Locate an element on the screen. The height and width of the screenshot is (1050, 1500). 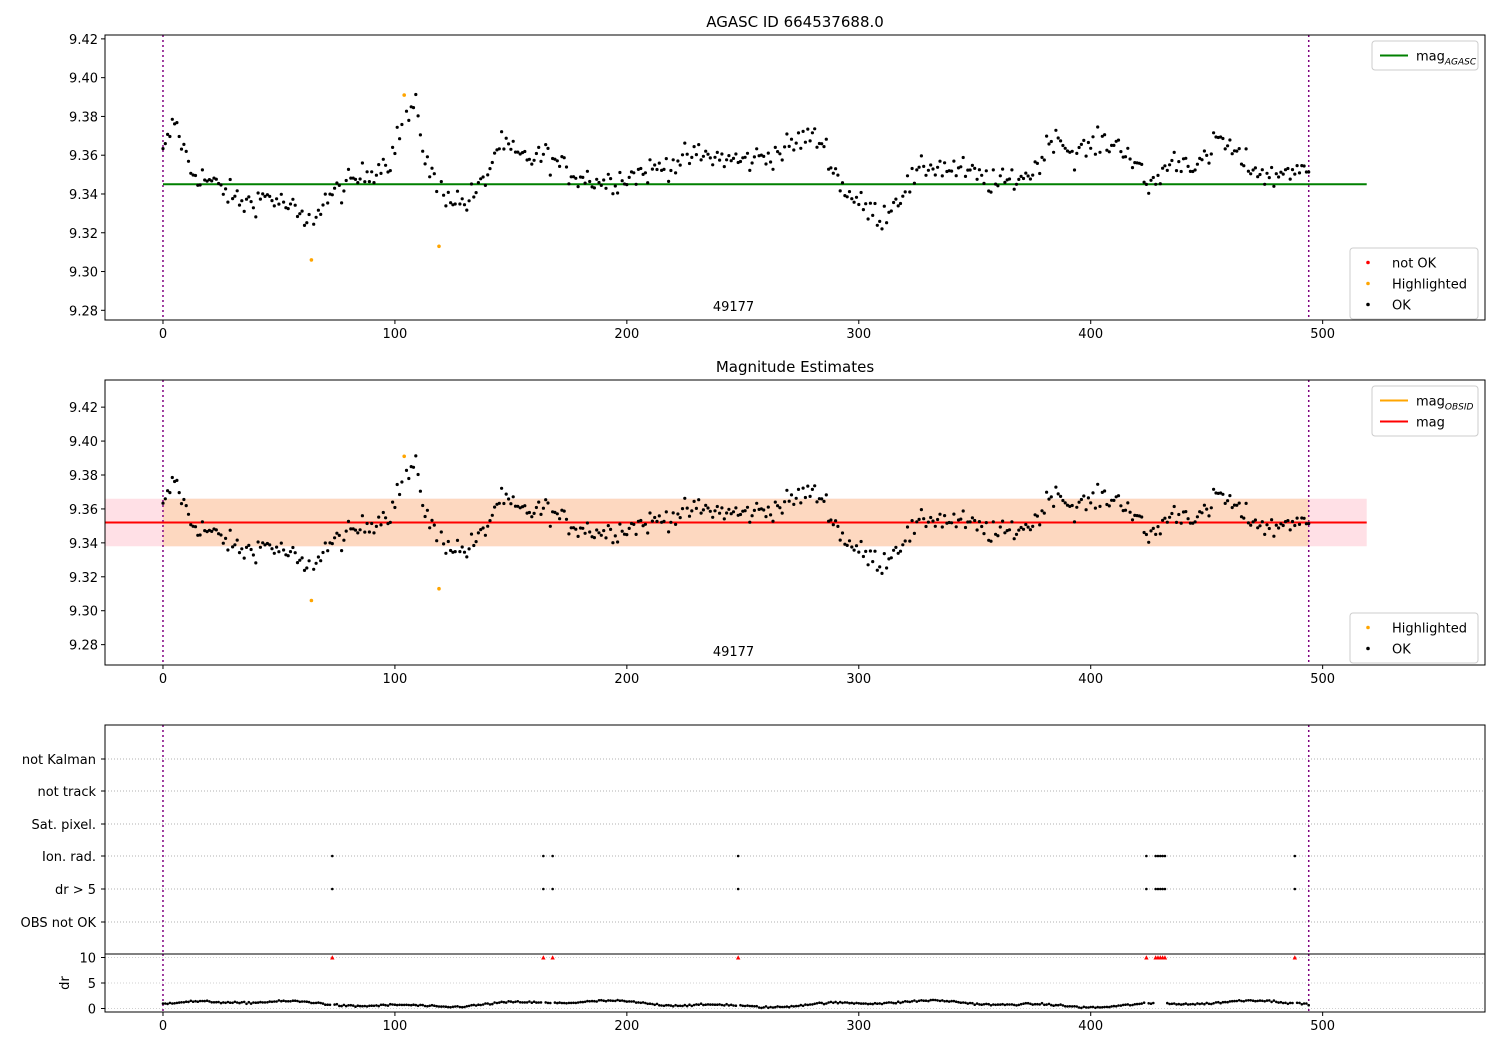
flag-point is located at coordinates (543, 889).